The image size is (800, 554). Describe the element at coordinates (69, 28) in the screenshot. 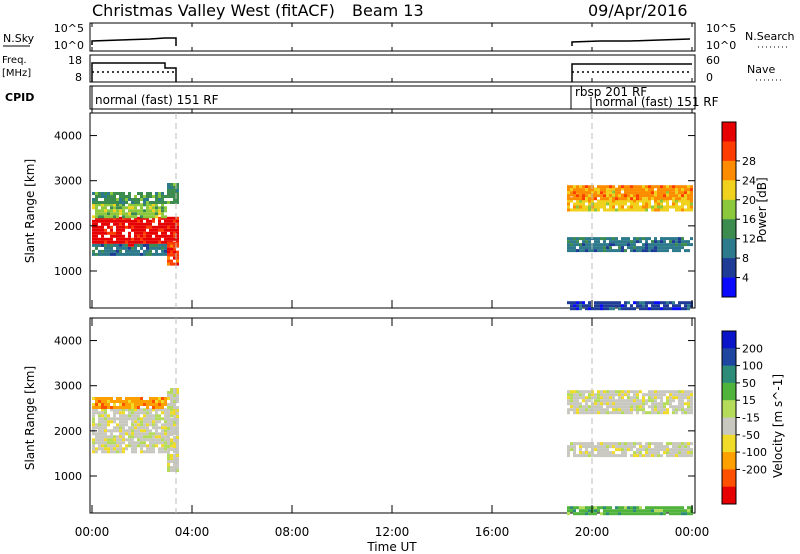

I see `noise-left-tick-top: 10^5` at that location.